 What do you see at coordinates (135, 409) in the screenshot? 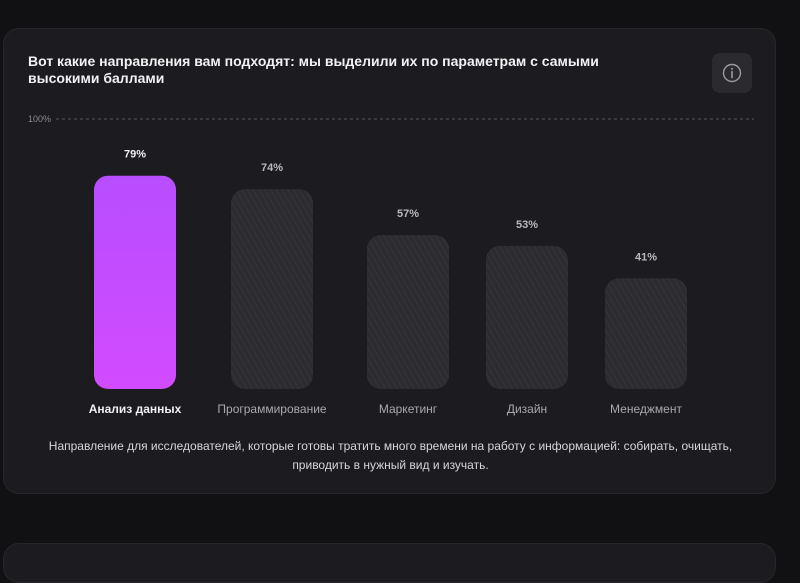
I see `category-label: Анализ данных` at bounding box center [135, 409].